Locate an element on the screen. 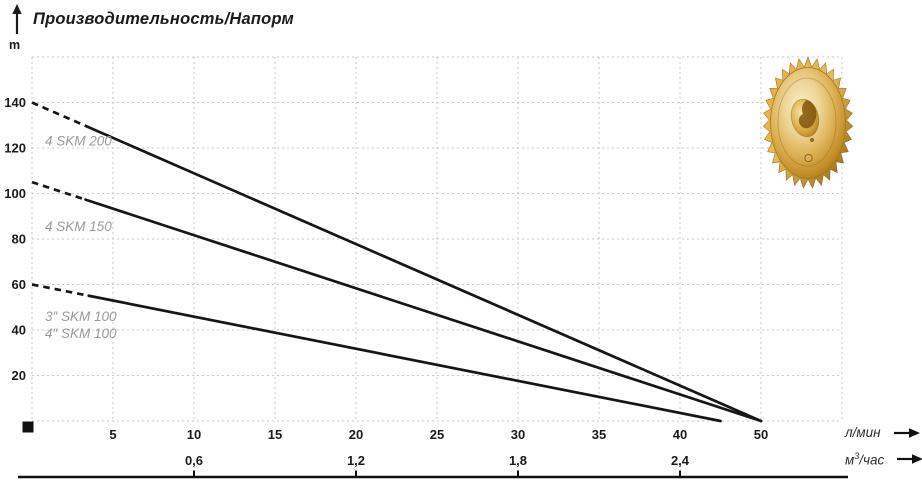  impeller-pin is located at coordinates (812, 140).